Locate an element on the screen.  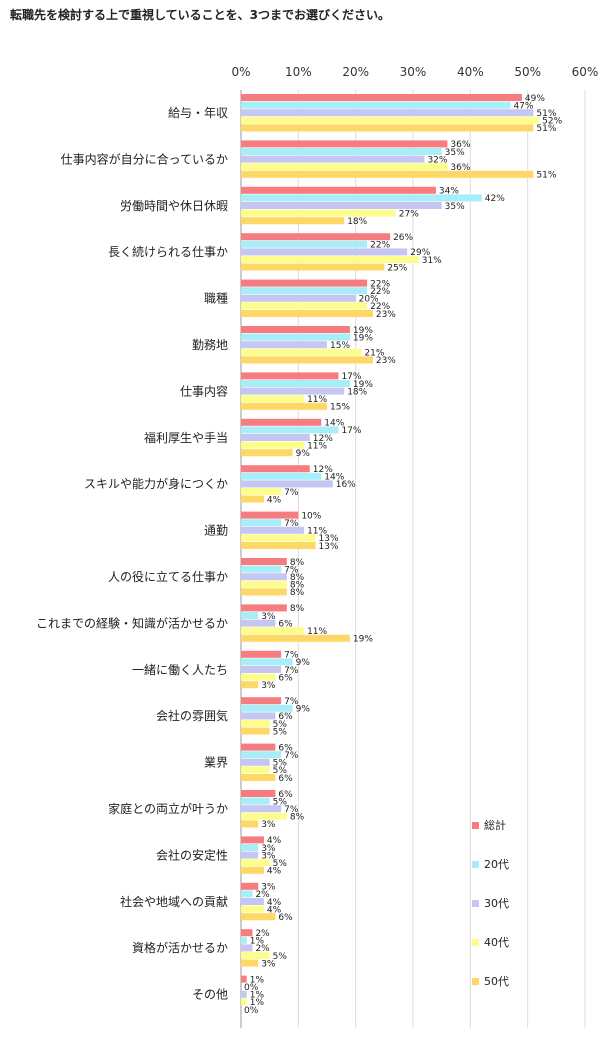
value-label: 47% is located at coordinates (523, 106).